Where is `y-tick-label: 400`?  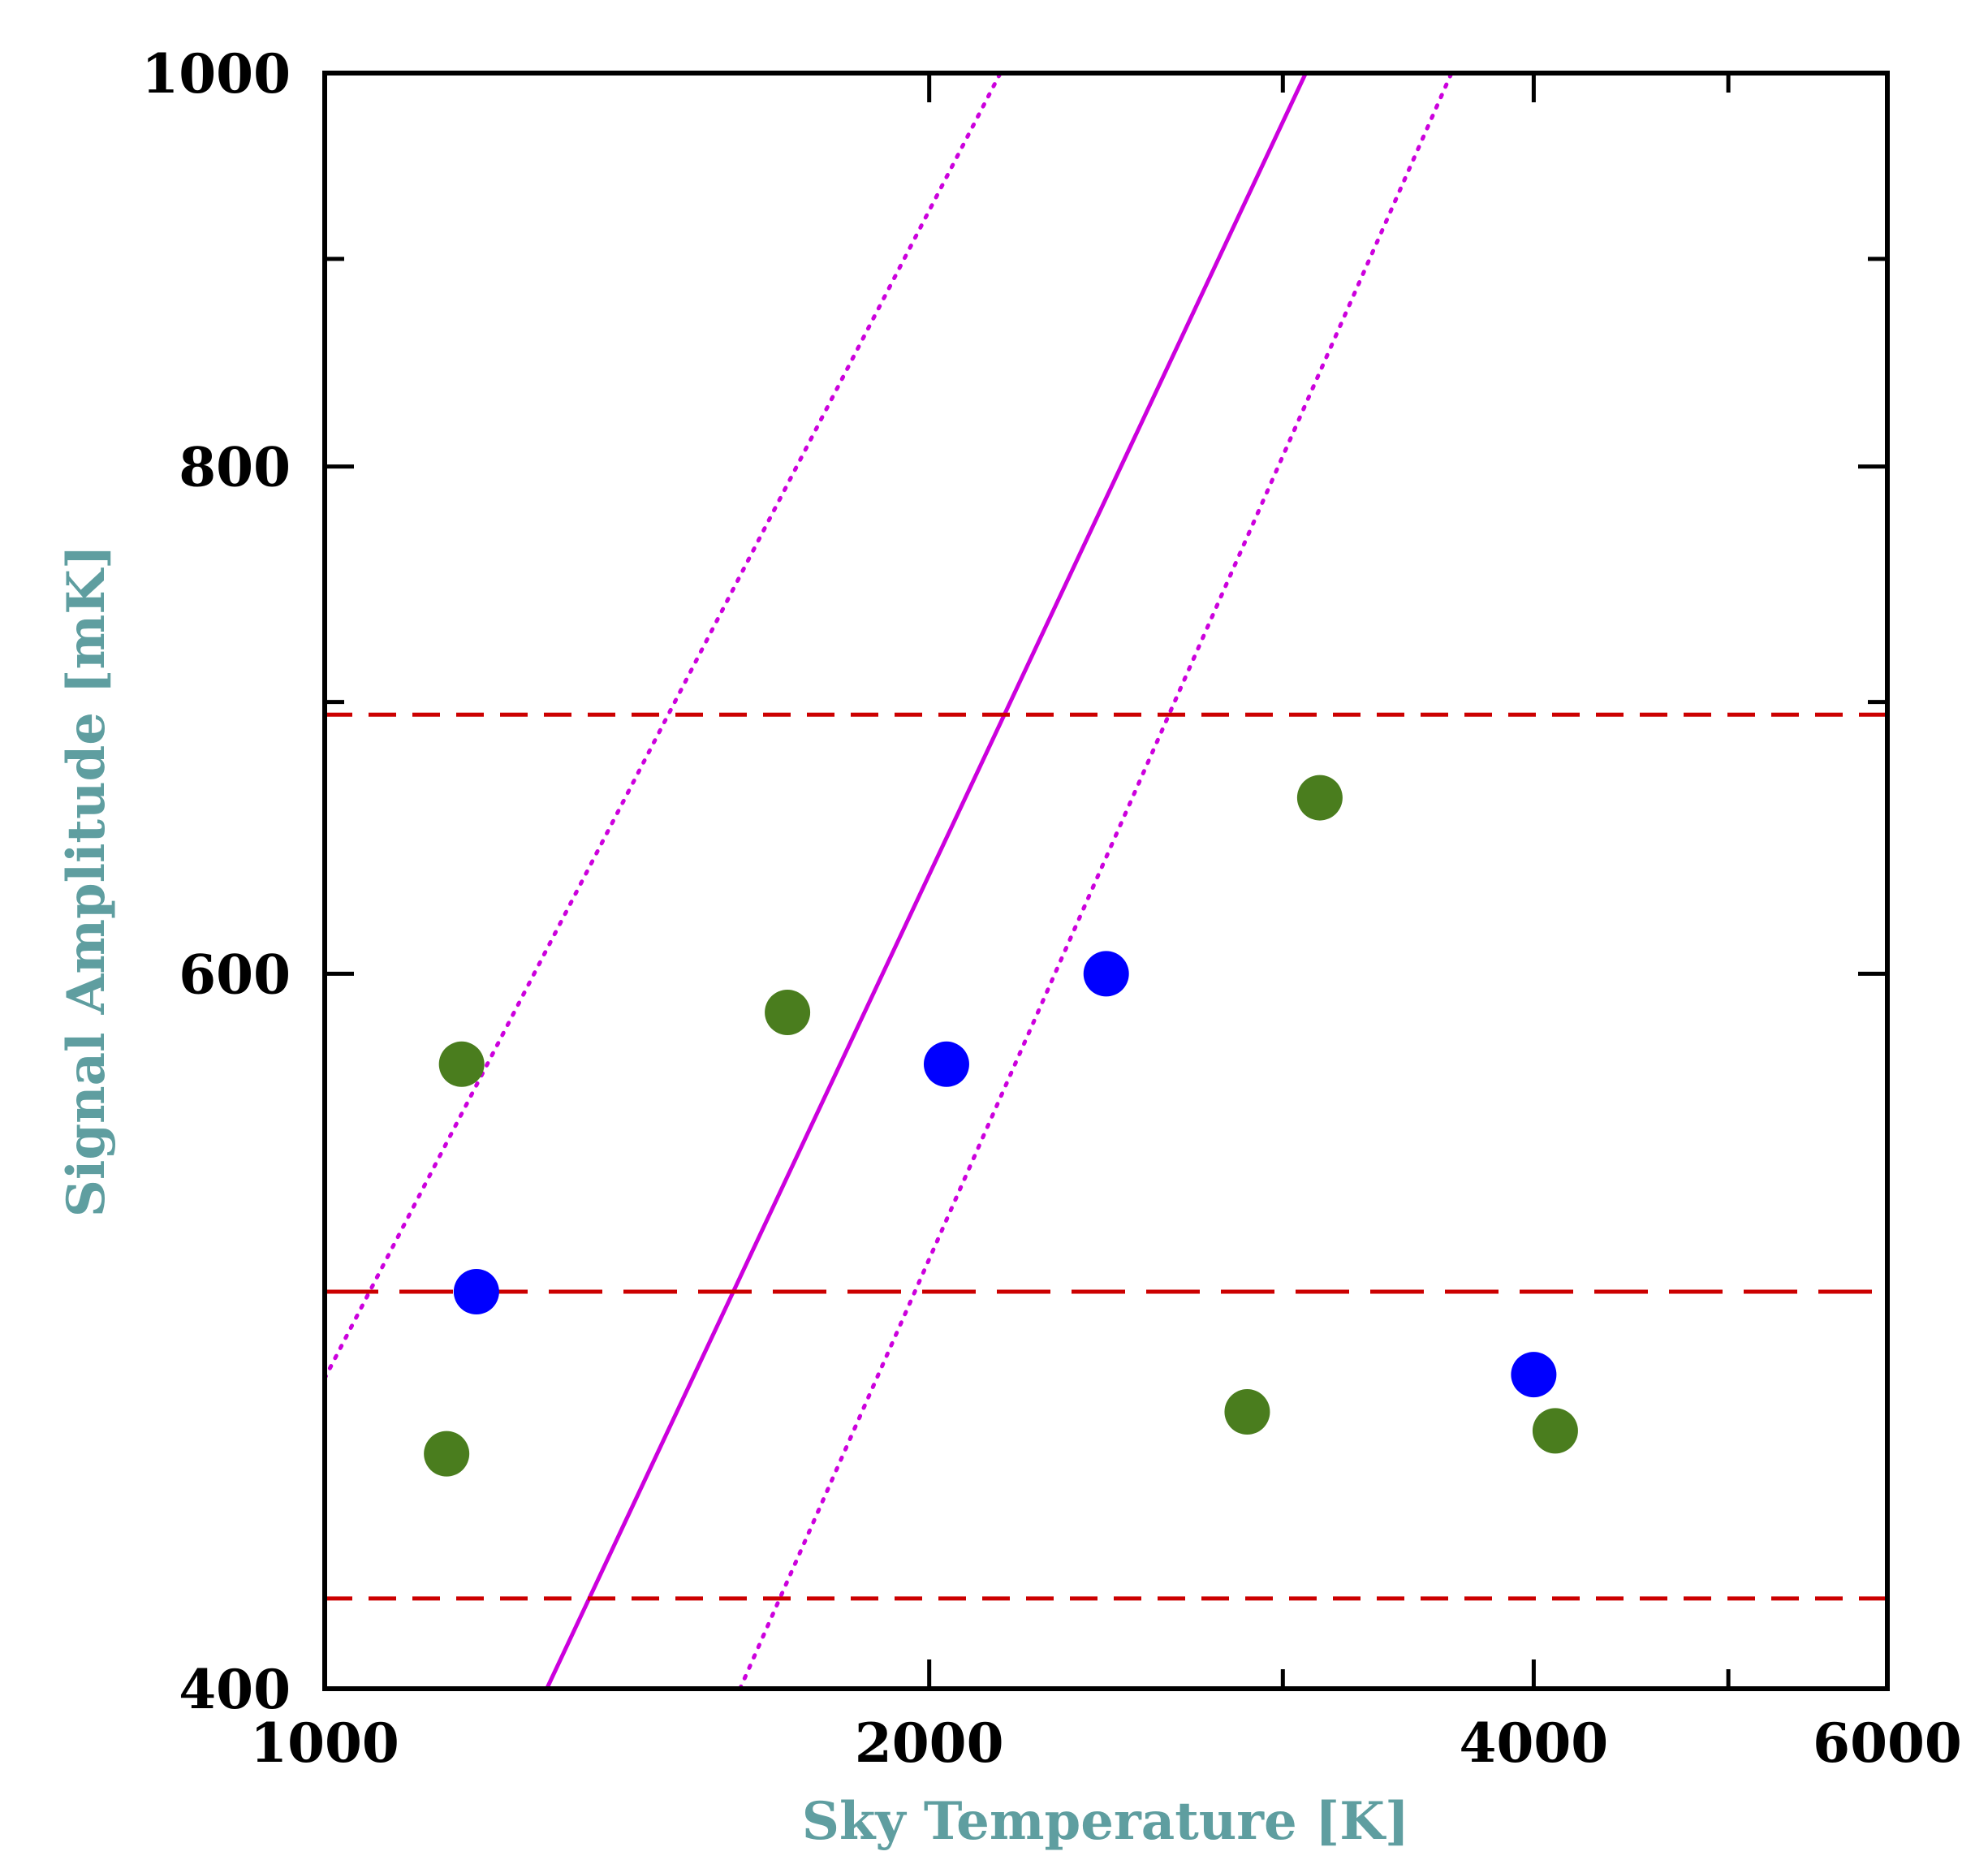 y-tick-label: 400 is located at coordinates (235, 1689).